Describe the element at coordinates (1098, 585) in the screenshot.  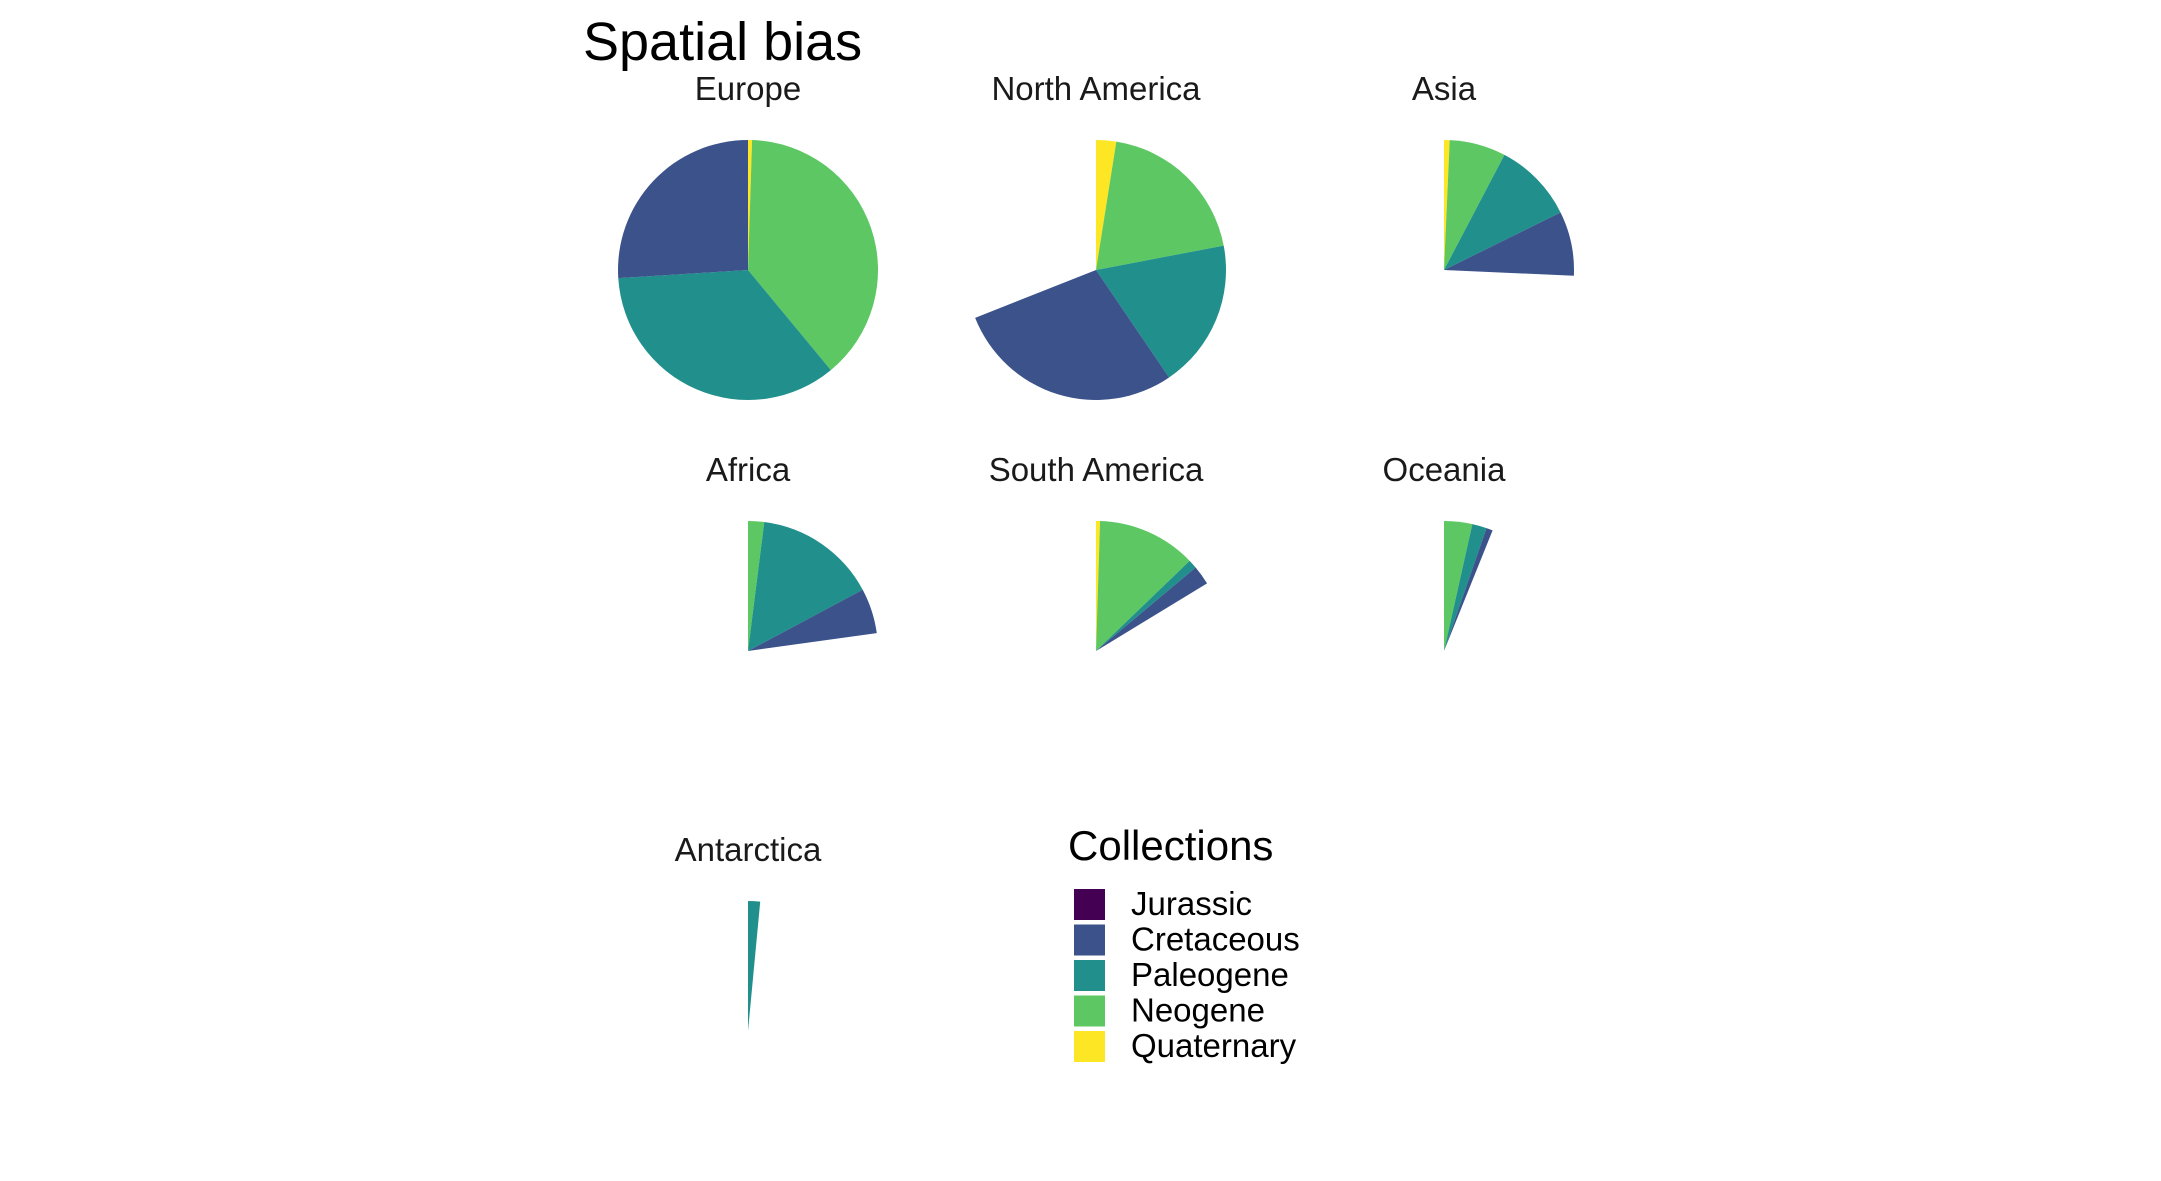
I see `slice-south-america-quaternary` at that location.